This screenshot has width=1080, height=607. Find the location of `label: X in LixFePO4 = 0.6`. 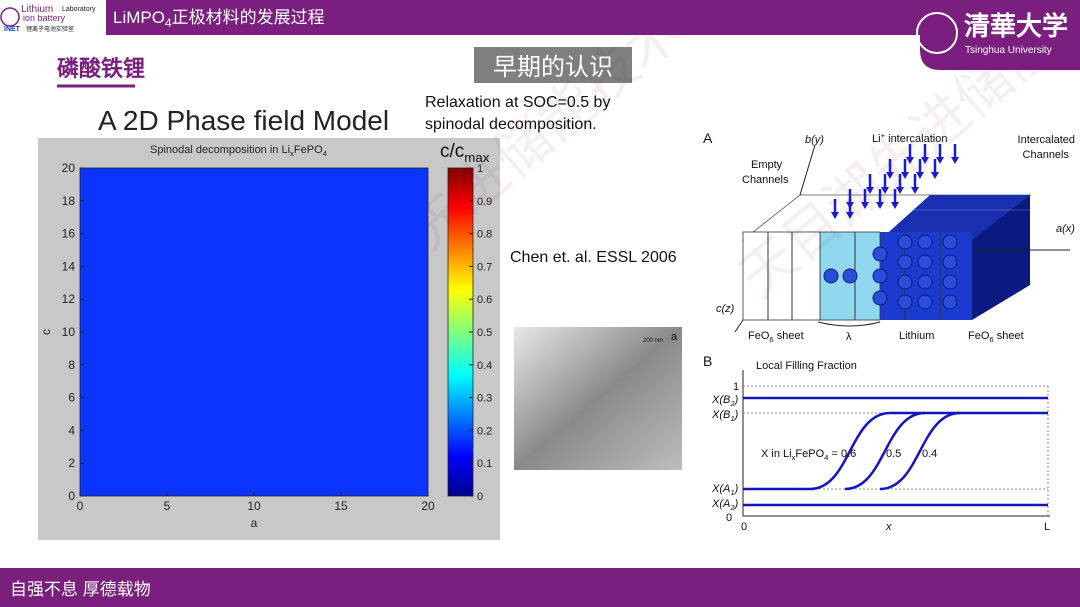

label: X in LixFePO4 = 0.6 is located at coordinates (808, 455).